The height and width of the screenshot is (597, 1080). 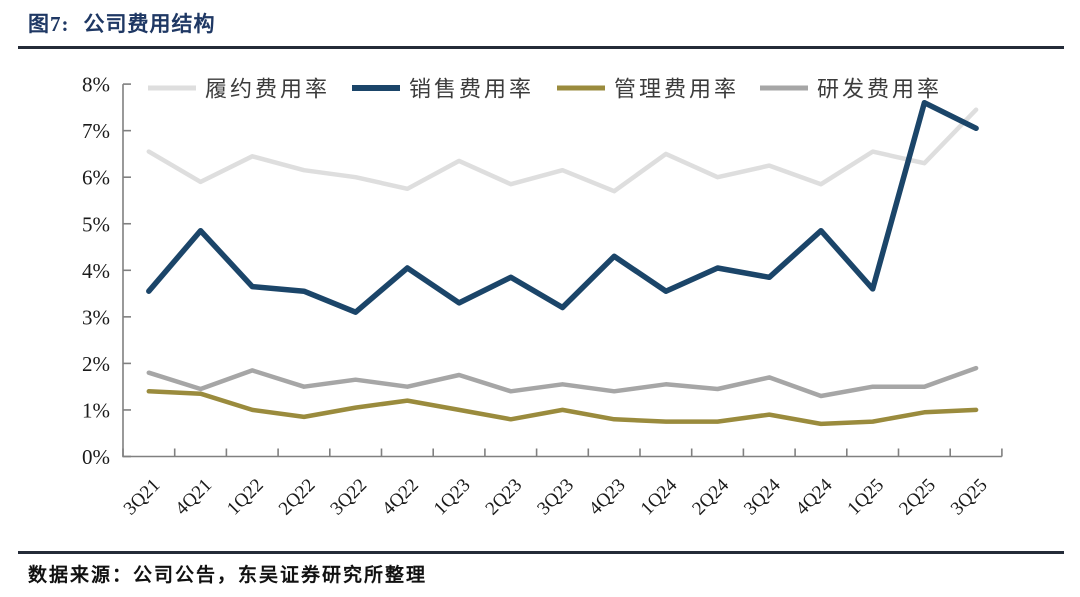 What do you see at coordinates (193, 497) in the screenshot?
I see `x-axis-label: 4Q21` at bounding box center [193, 497].